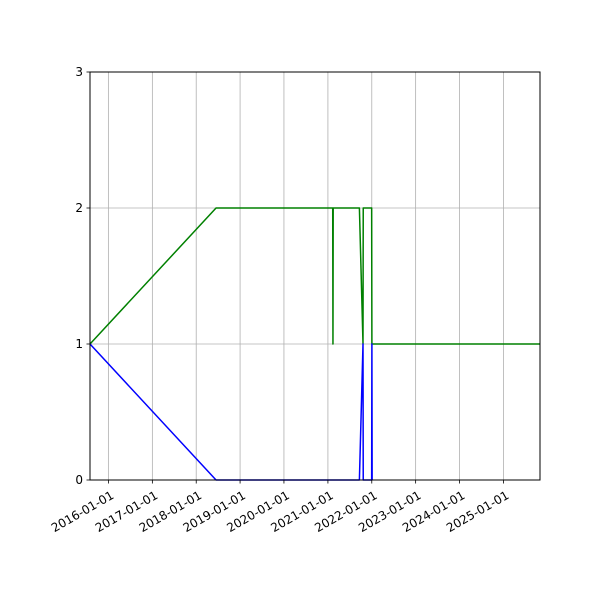 The width and height of the screenshot is (600, 605). Describe the element at coordinates (82, 276) in the screenshot. I see `y-axis: 0 1 2 3` at that location.